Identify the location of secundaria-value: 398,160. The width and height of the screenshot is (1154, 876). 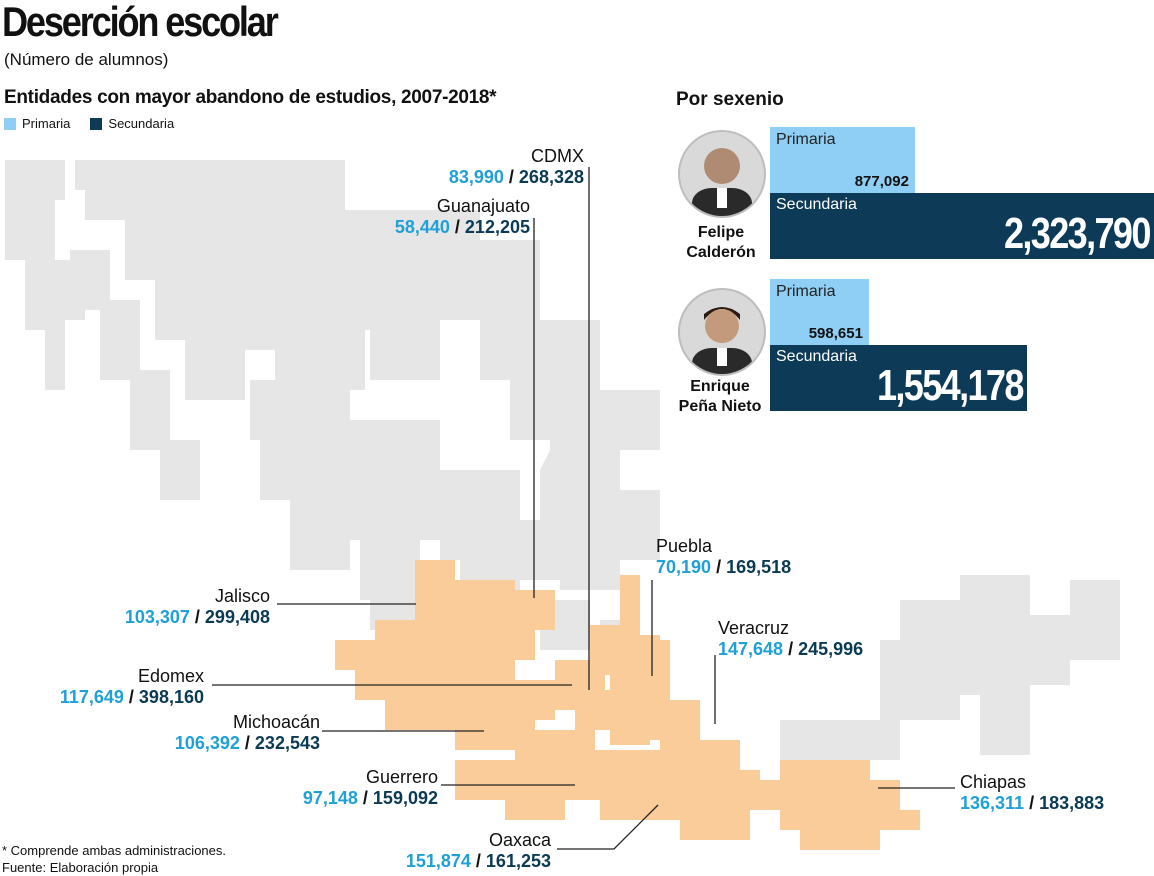
(171, 697).